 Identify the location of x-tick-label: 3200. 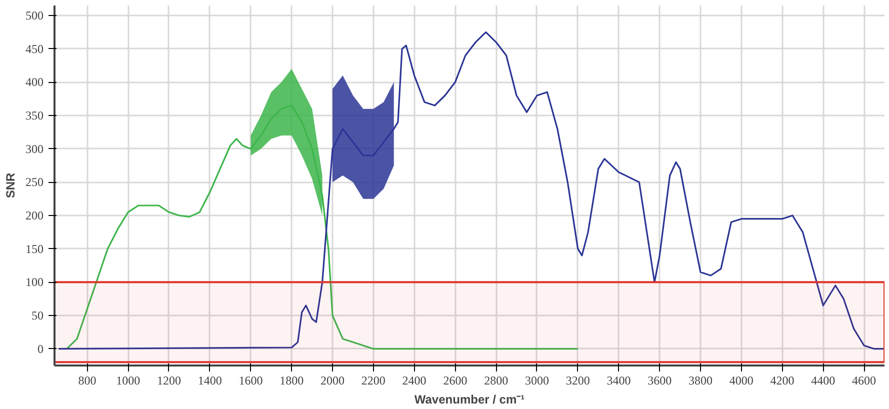
(578, 381).